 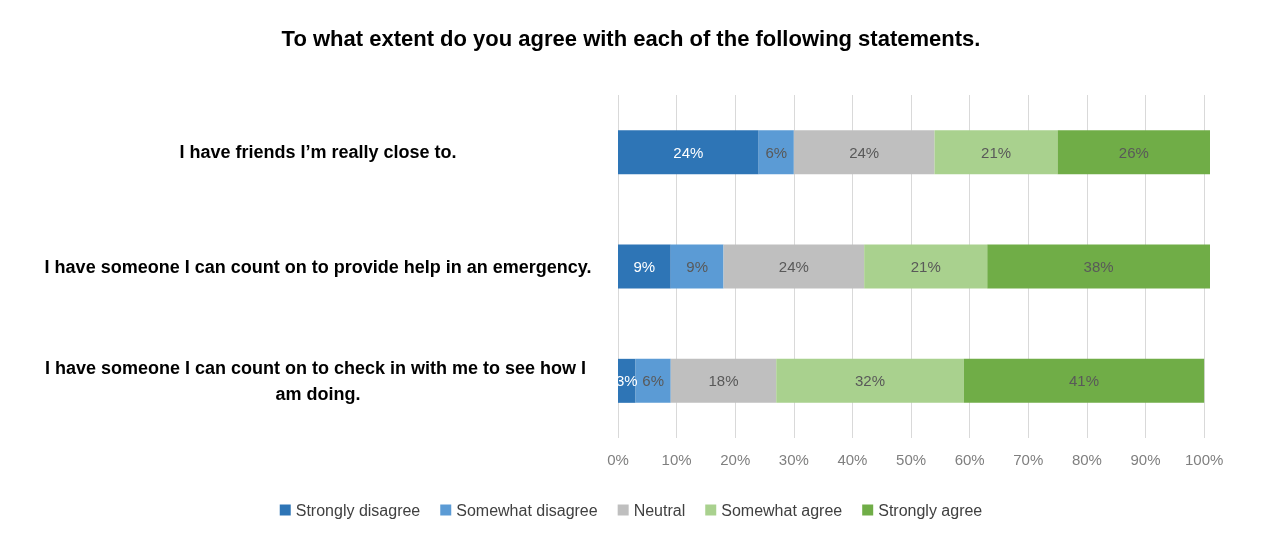 What do you see at coordinates (527, 510) in the screenshot?
I see `legend-label: Somewhat disagree` at bounding box center [527, 510].